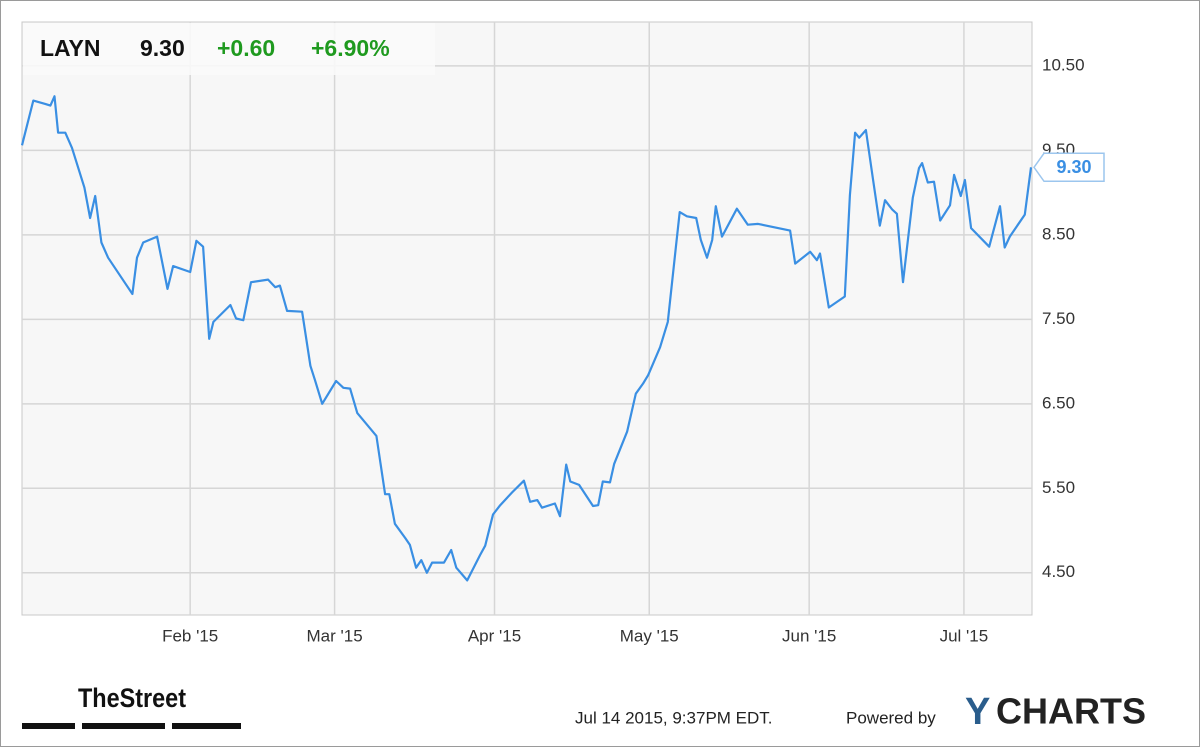 The height and width of the screenshot is (752, 1200). What do you see at coordinates (335, 635) in the screenshot?
I see `x-tick-label: Mar '15` at bounding box center [335, 635].